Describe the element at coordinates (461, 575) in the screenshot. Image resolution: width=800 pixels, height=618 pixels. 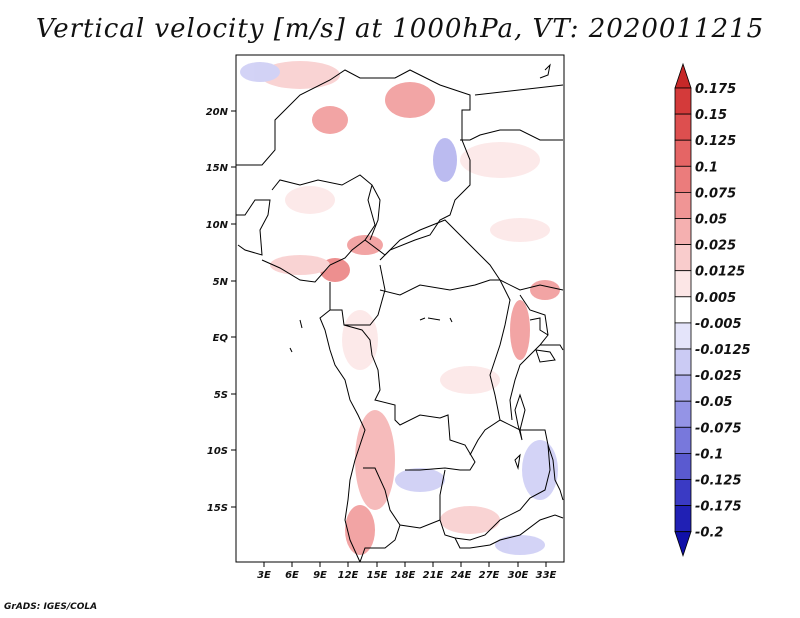
I see `lon-label-24e: 24E` at that location.